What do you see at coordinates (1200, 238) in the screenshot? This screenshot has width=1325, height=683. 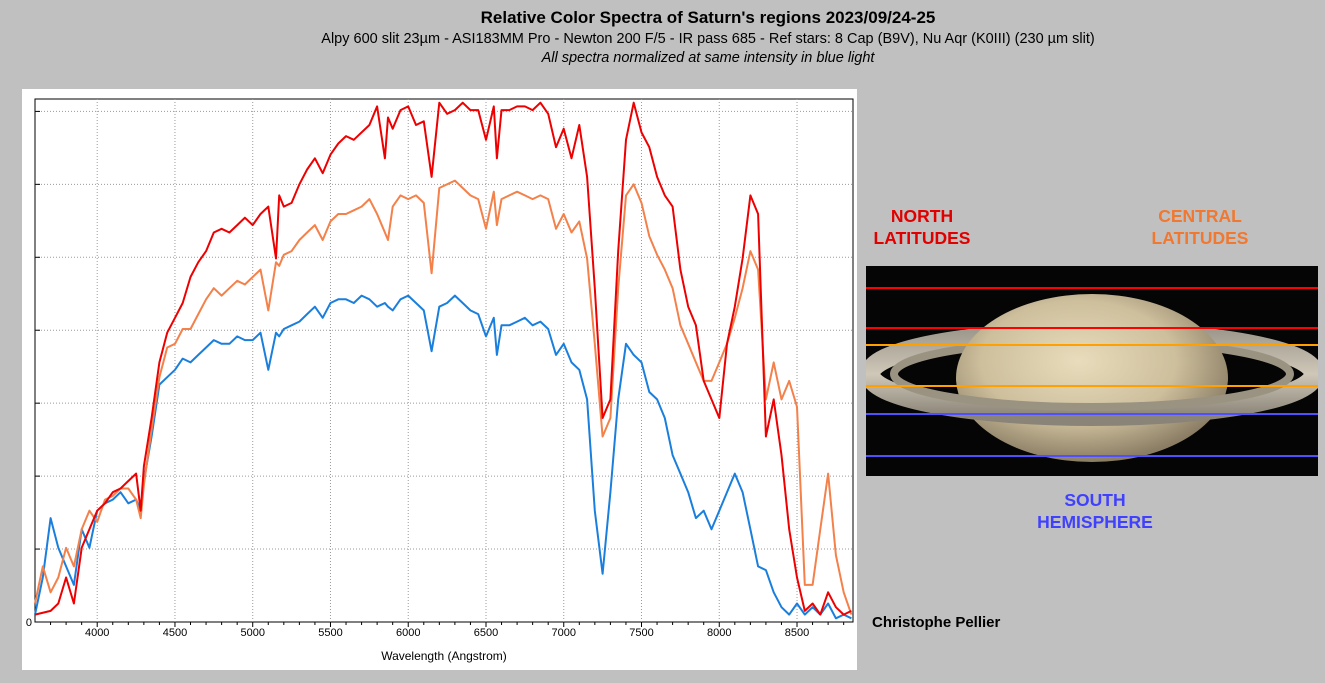 I see `central-label-line2: LATITUDES` at bounding box center [1200, 238].